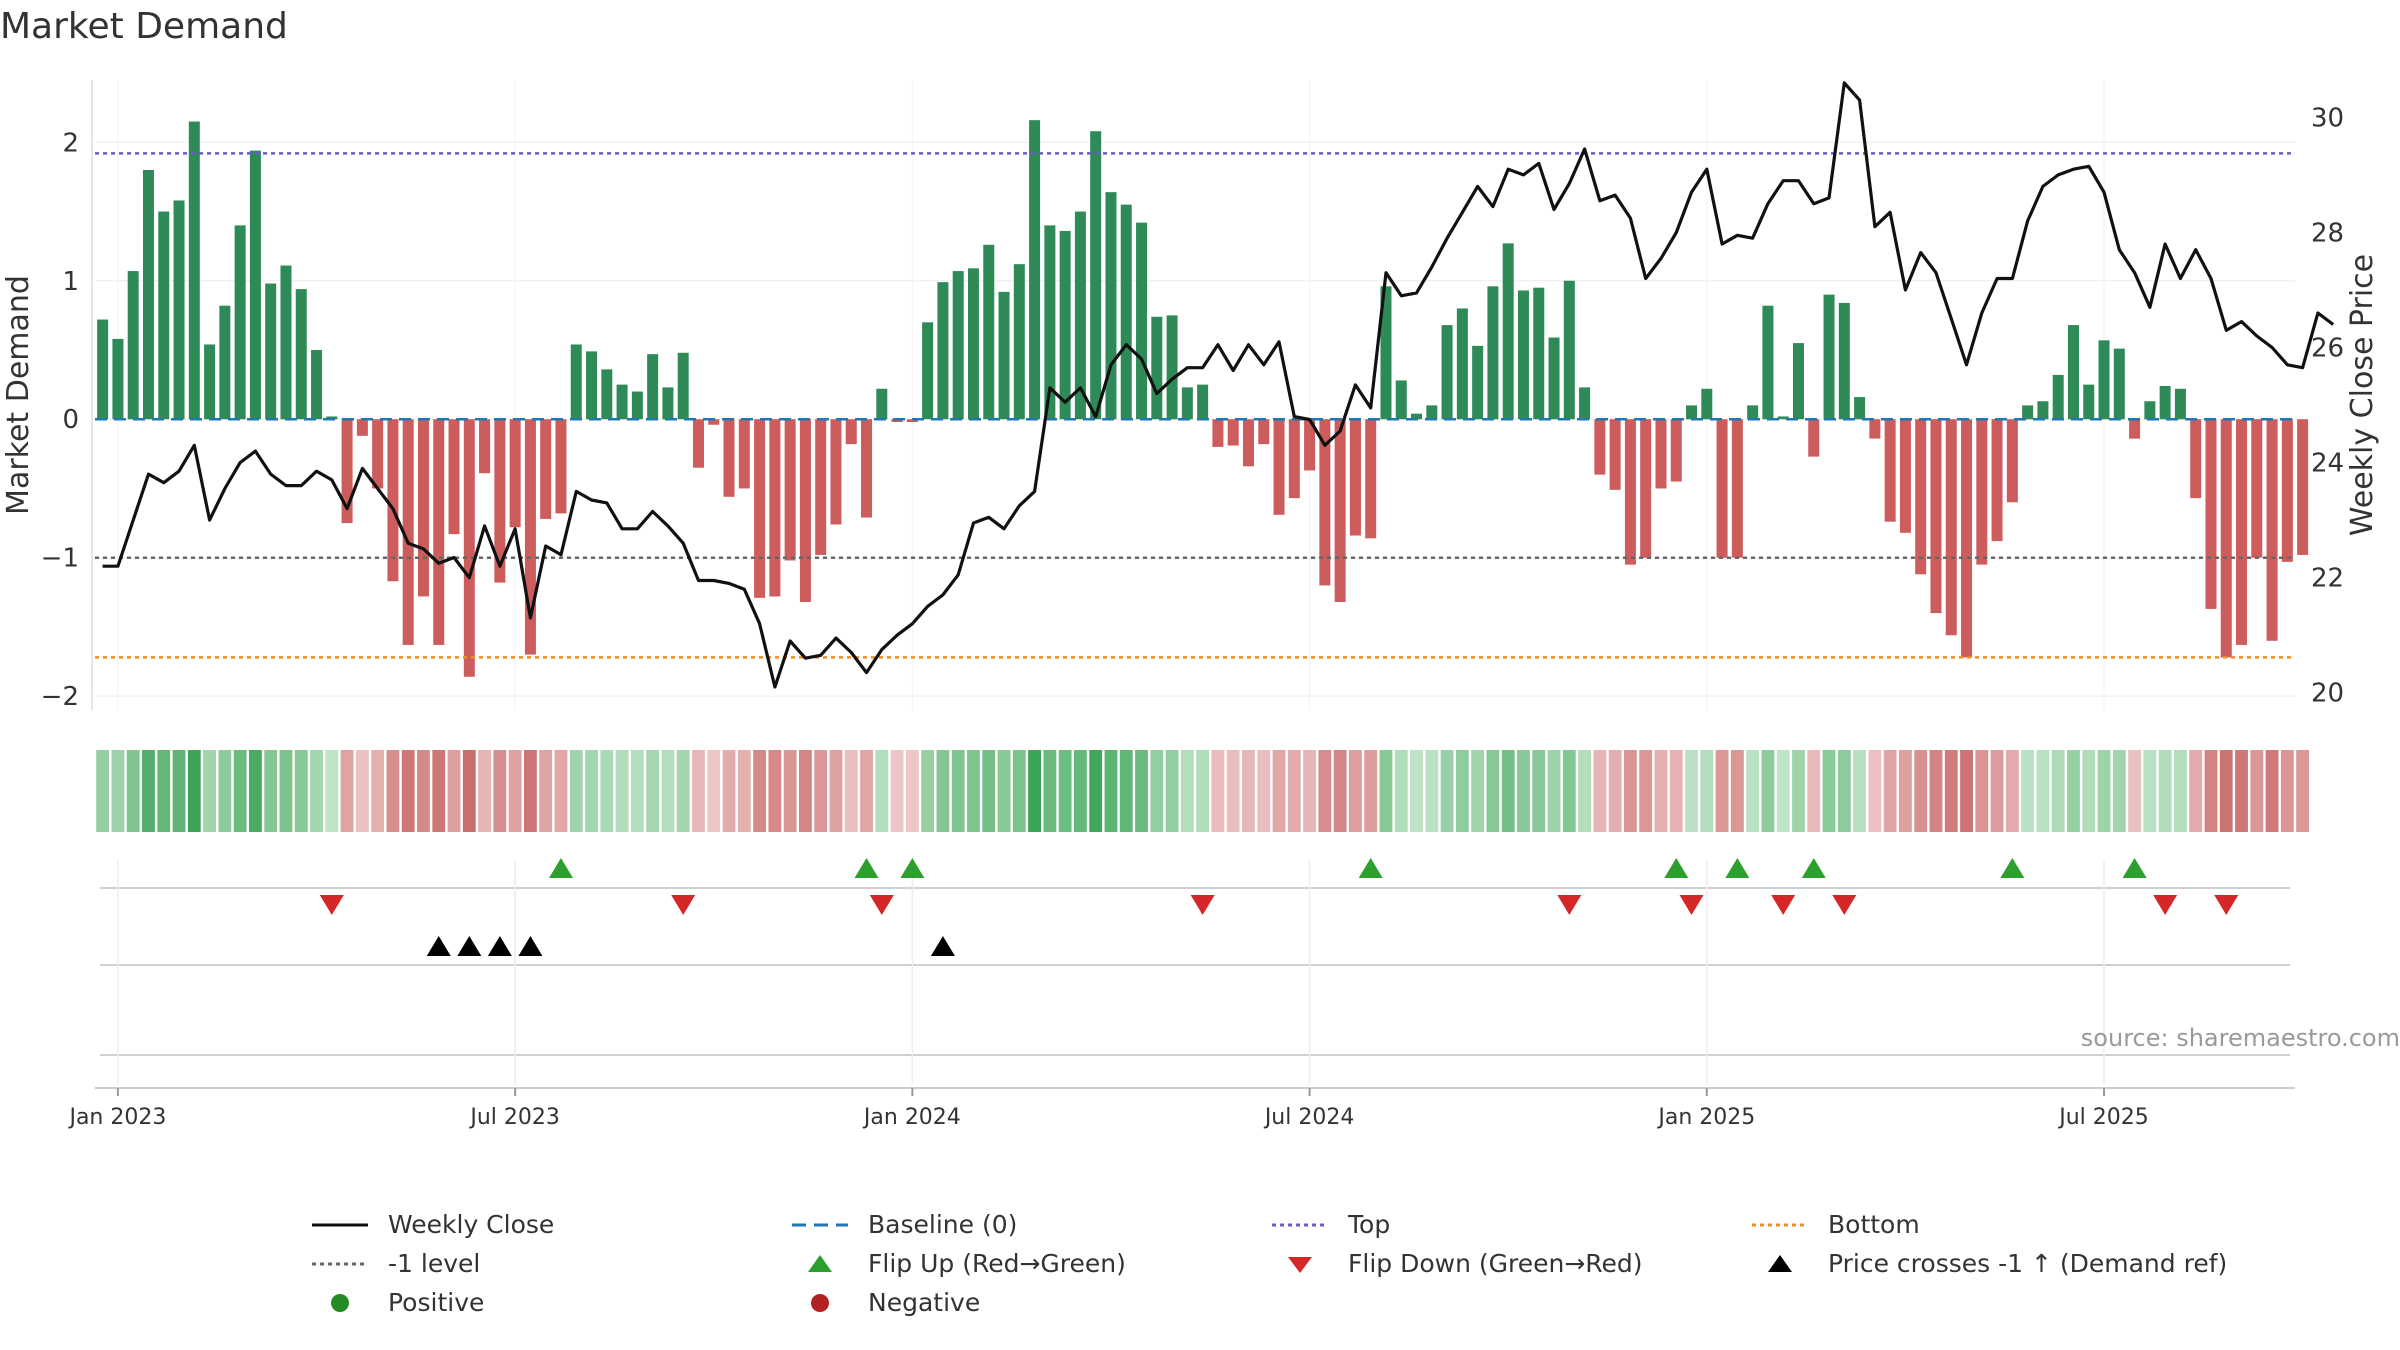  Describe the element at coordinates (434, 1263) in the screenshot. I see `legend-label: -1 level` at that location.